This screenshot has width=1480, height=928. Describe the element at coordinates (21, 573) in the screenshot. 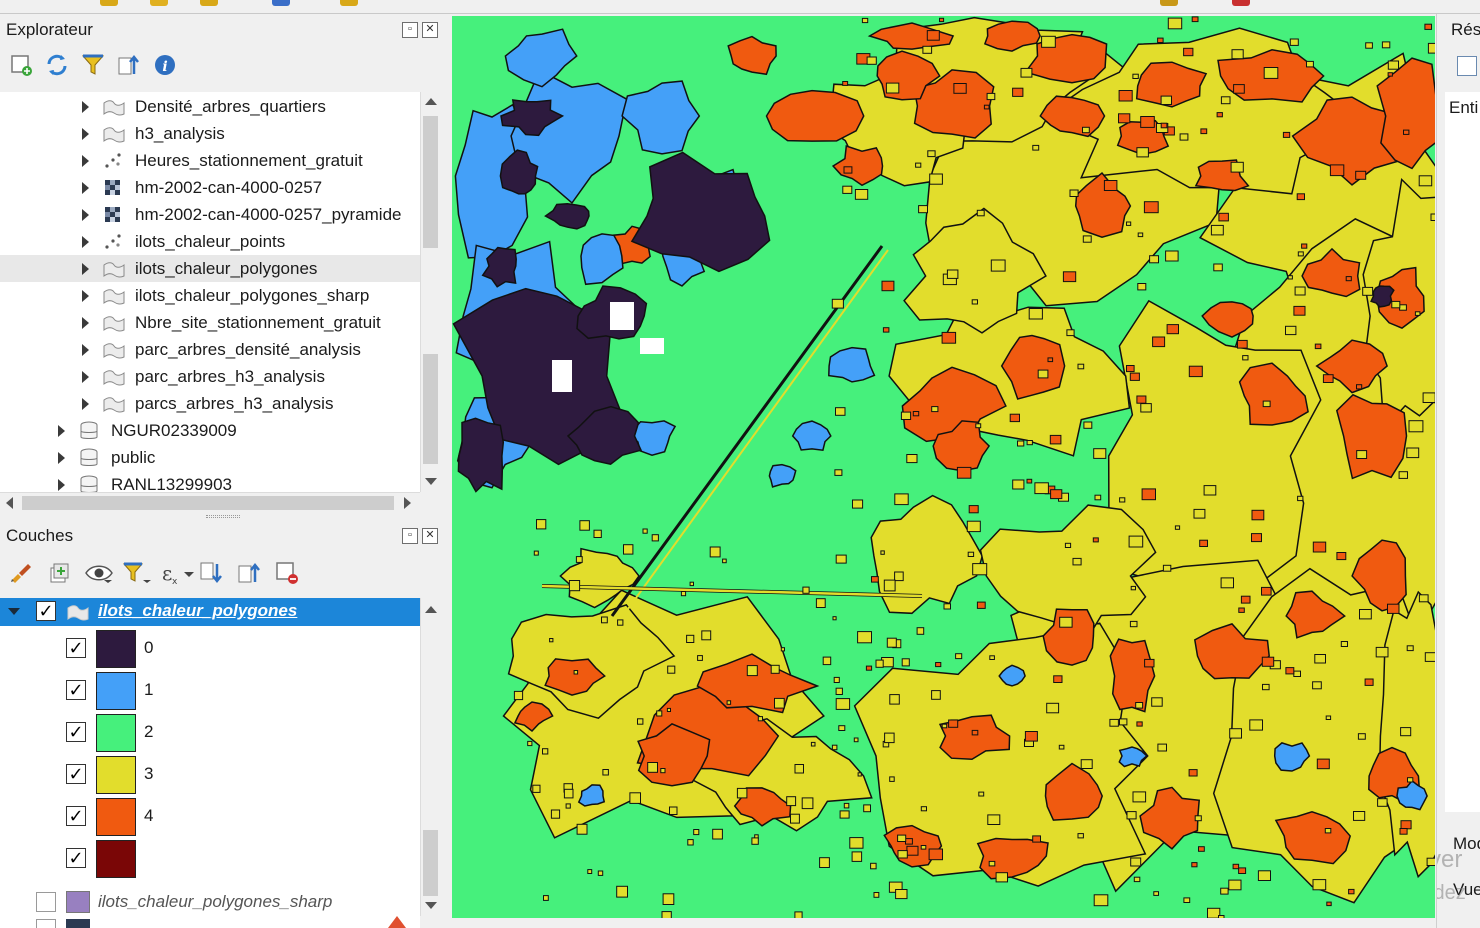

I see `style-brush-icon` at that location.